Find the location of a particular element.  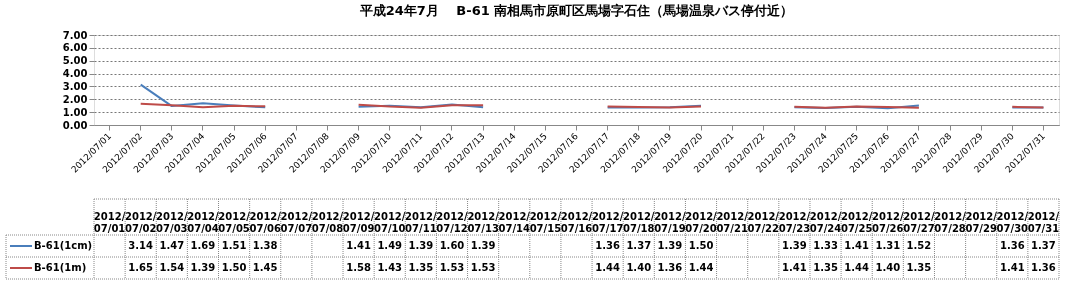

data-label: 3.14 is located at coordinates (141, 245).